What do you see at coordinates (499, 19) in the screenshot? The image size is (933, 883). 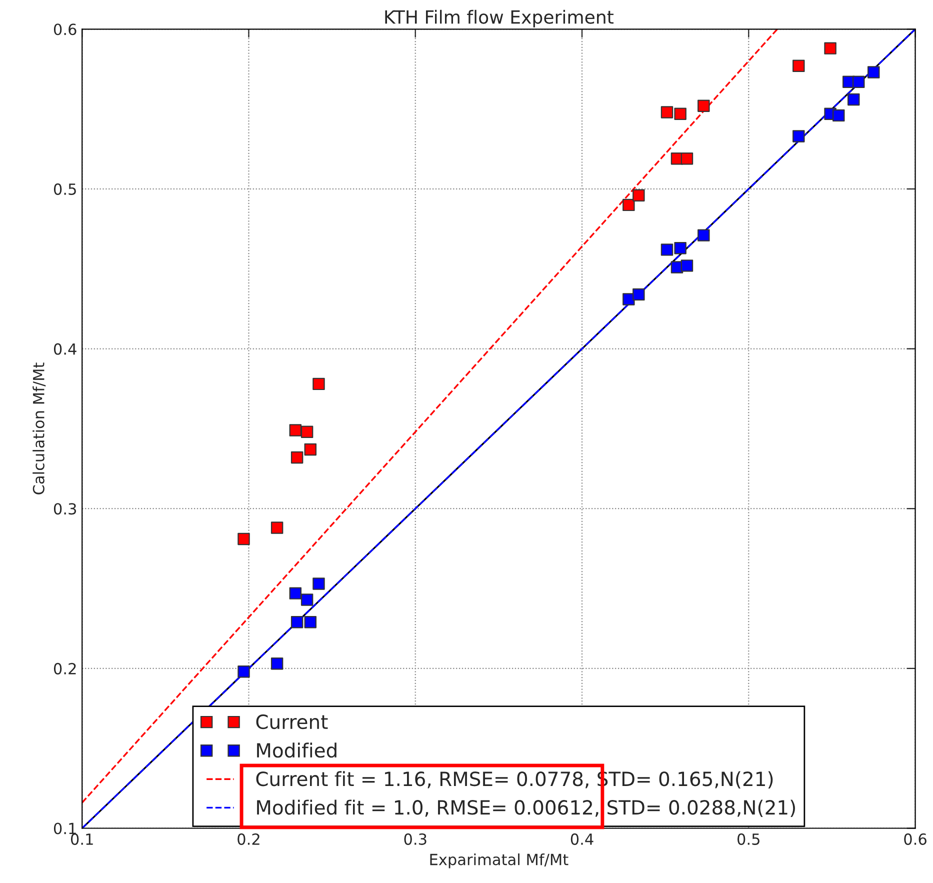 I see `chart-title: KTH Film flow Experiment` at bounding box center [499, 19].